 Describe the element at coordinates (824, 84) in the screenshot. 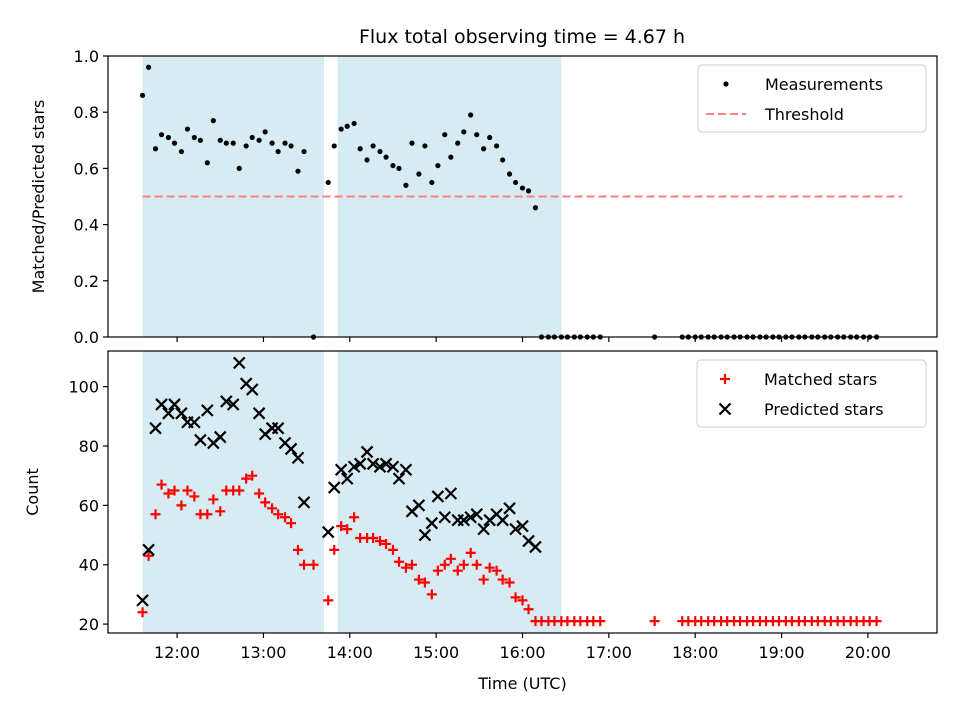

I see `legend-label: Measurements` at that location.